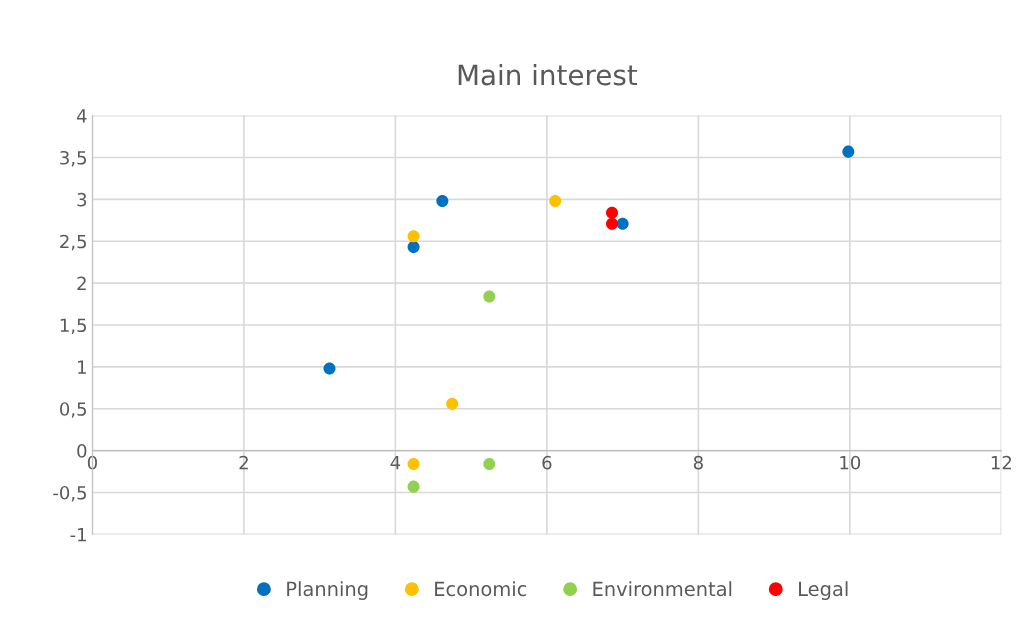 This screenshot has width=1027, height=625. Describe the element at coordinates (81, 116) in the screenshot. I see `y-tick-label: 4` at that location.